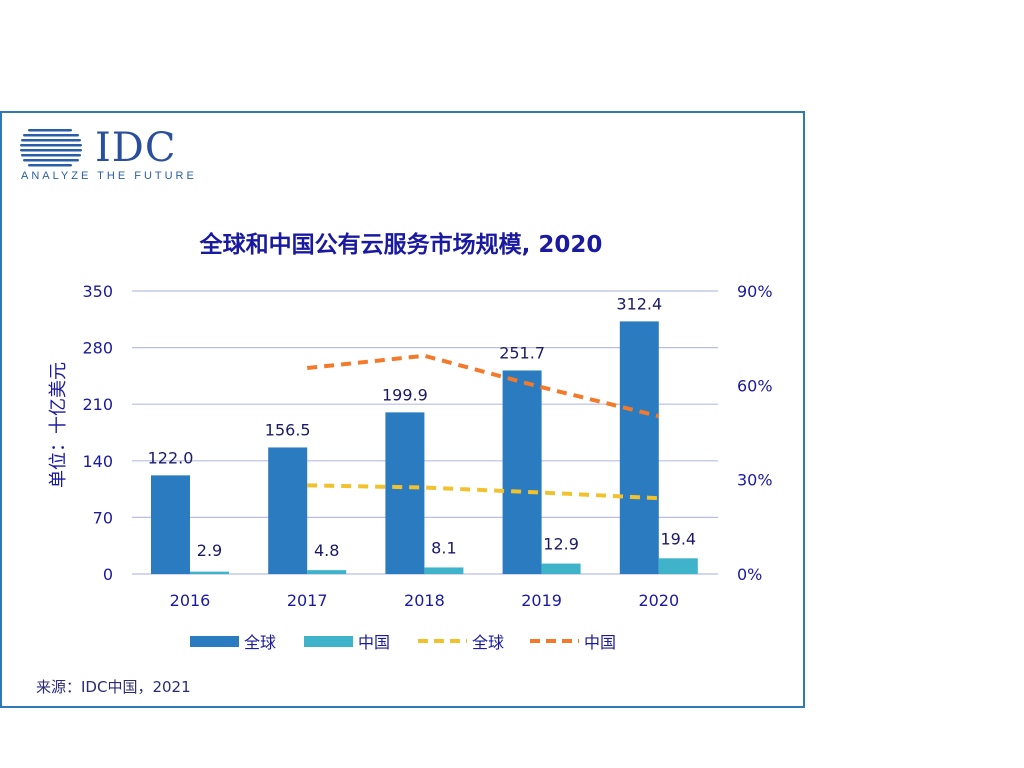 The width and height of the screenshot is (1024, 768). I want to click on x-tick-label: 2019, so click(541, 600).